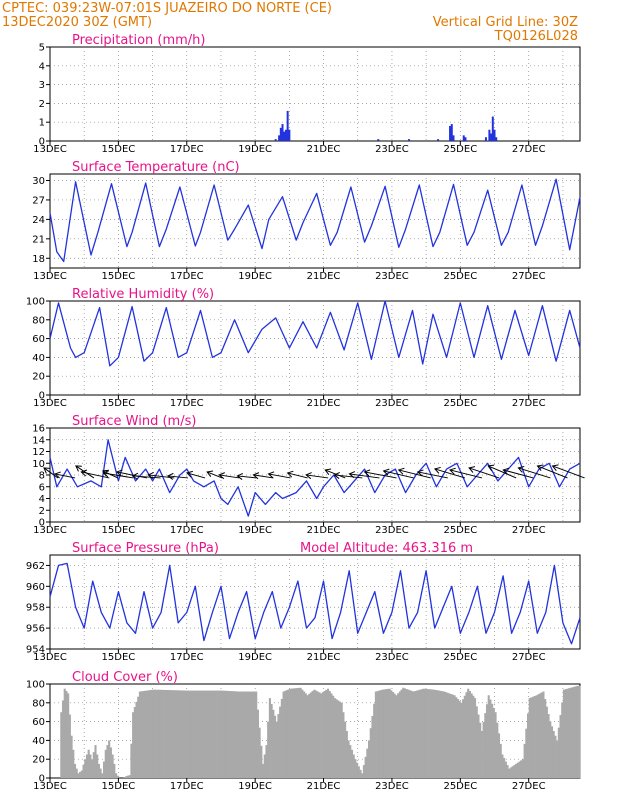 The width and height of the screenshot is (618, 800). Describe the element at coordinates (50, 276) in the screenshot. I see `x-tick-label: 13DEC` at that location.